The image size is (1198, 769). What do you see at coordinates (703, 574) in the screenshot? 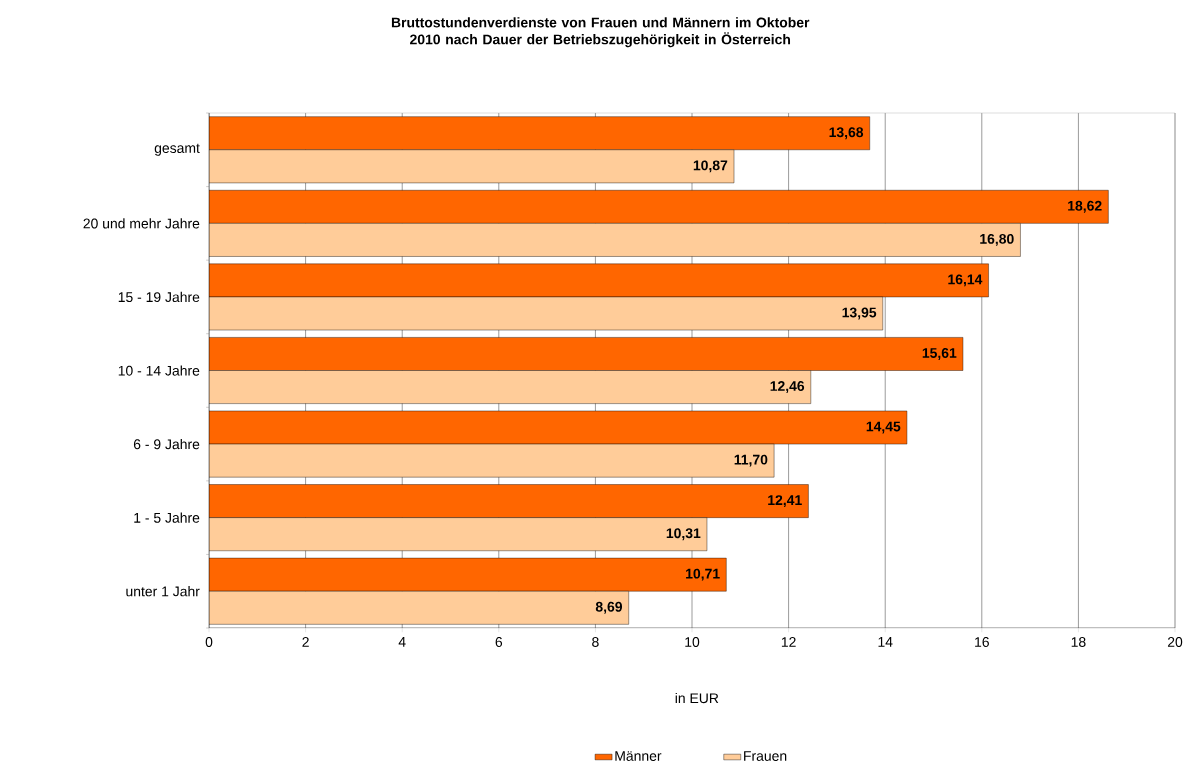
I see `data-label: 10,71` at bounding box center [703, 574].